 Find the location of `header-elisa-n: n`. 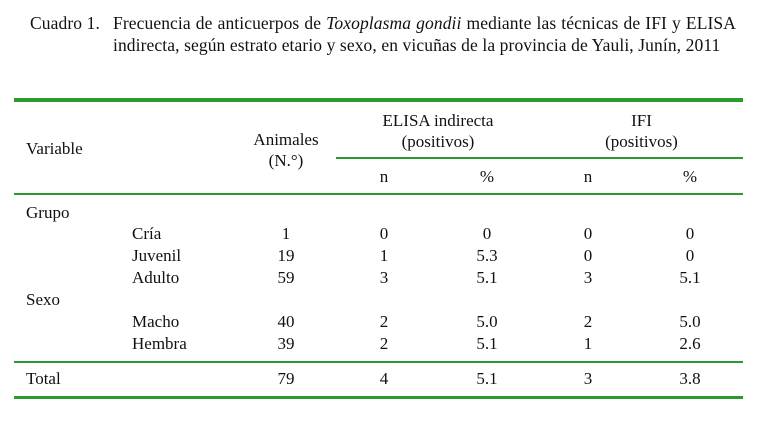

header-elisa-n: n is located at coordinates (384, 176).